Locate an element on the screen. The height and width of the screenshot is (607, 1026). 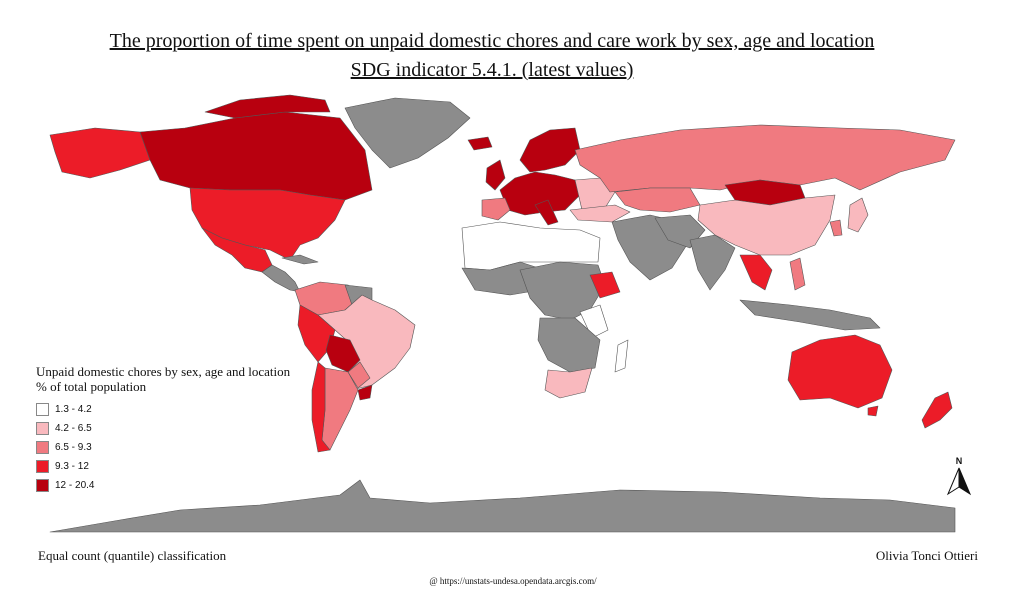
region-russia is located at coordinates (765, 158).